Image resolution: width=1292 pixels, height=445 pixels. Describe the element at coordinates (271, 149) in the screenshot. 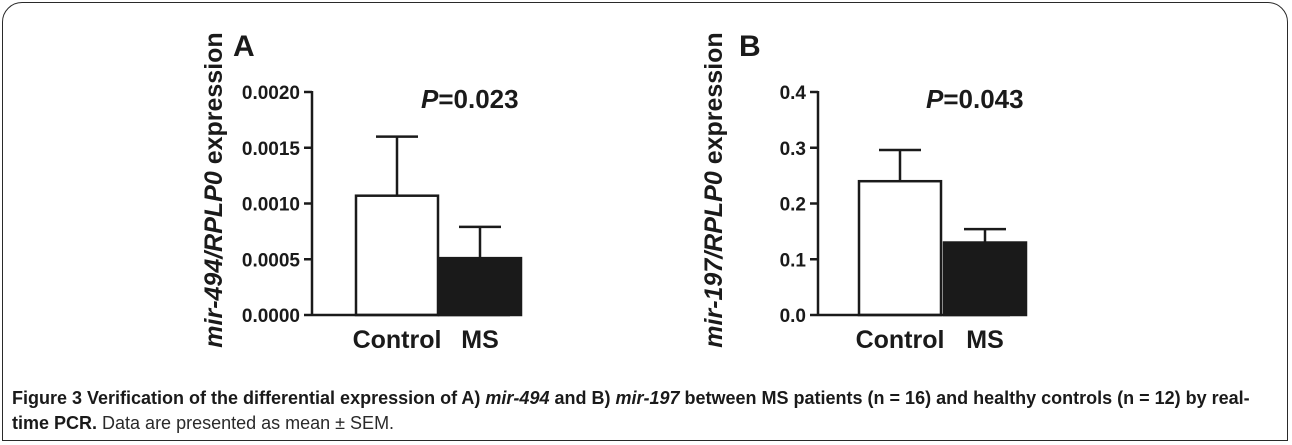

I see `y-tick-label: 0.0015` at that location.